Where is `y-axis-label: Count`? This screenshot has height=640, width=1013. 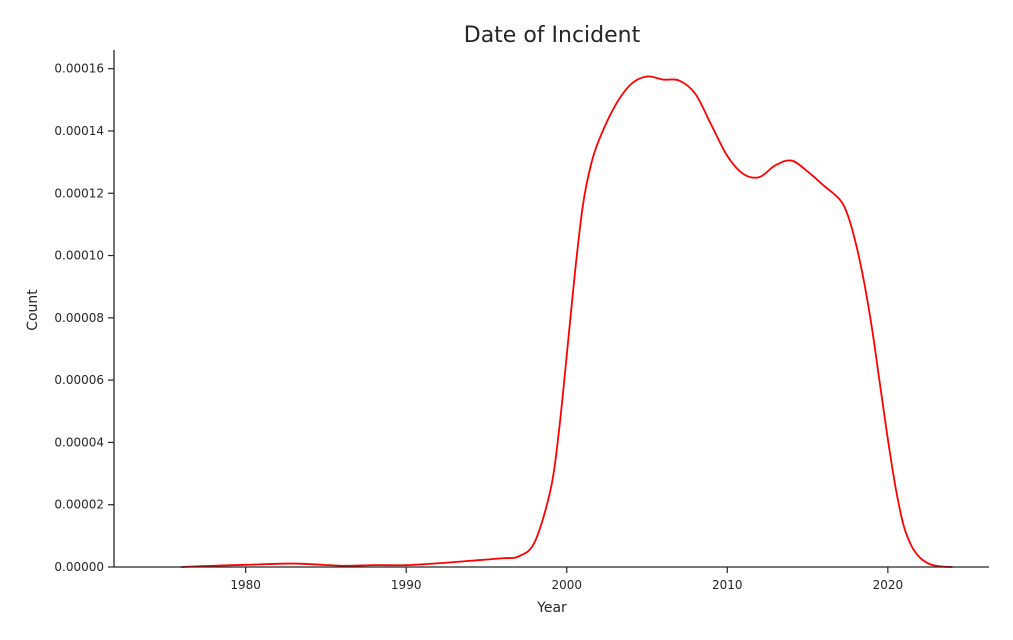 y-axis-label: Count is located at coordinates (33, 310).